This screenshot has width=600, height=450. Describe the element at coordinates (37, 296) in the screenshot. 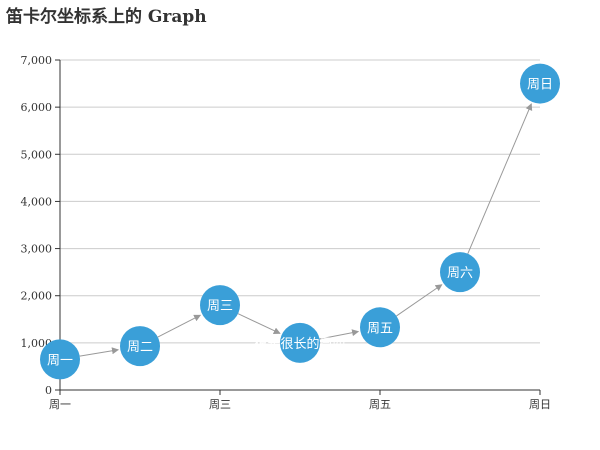

I see `y-tick-label: 2,000` at that location.